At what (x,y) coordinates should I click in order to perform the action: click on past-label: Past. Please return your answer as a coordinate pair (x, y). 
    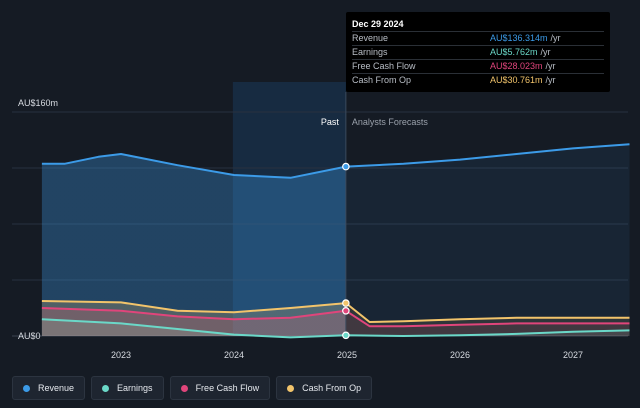
    Looking at the image, I should click on (330, 122).